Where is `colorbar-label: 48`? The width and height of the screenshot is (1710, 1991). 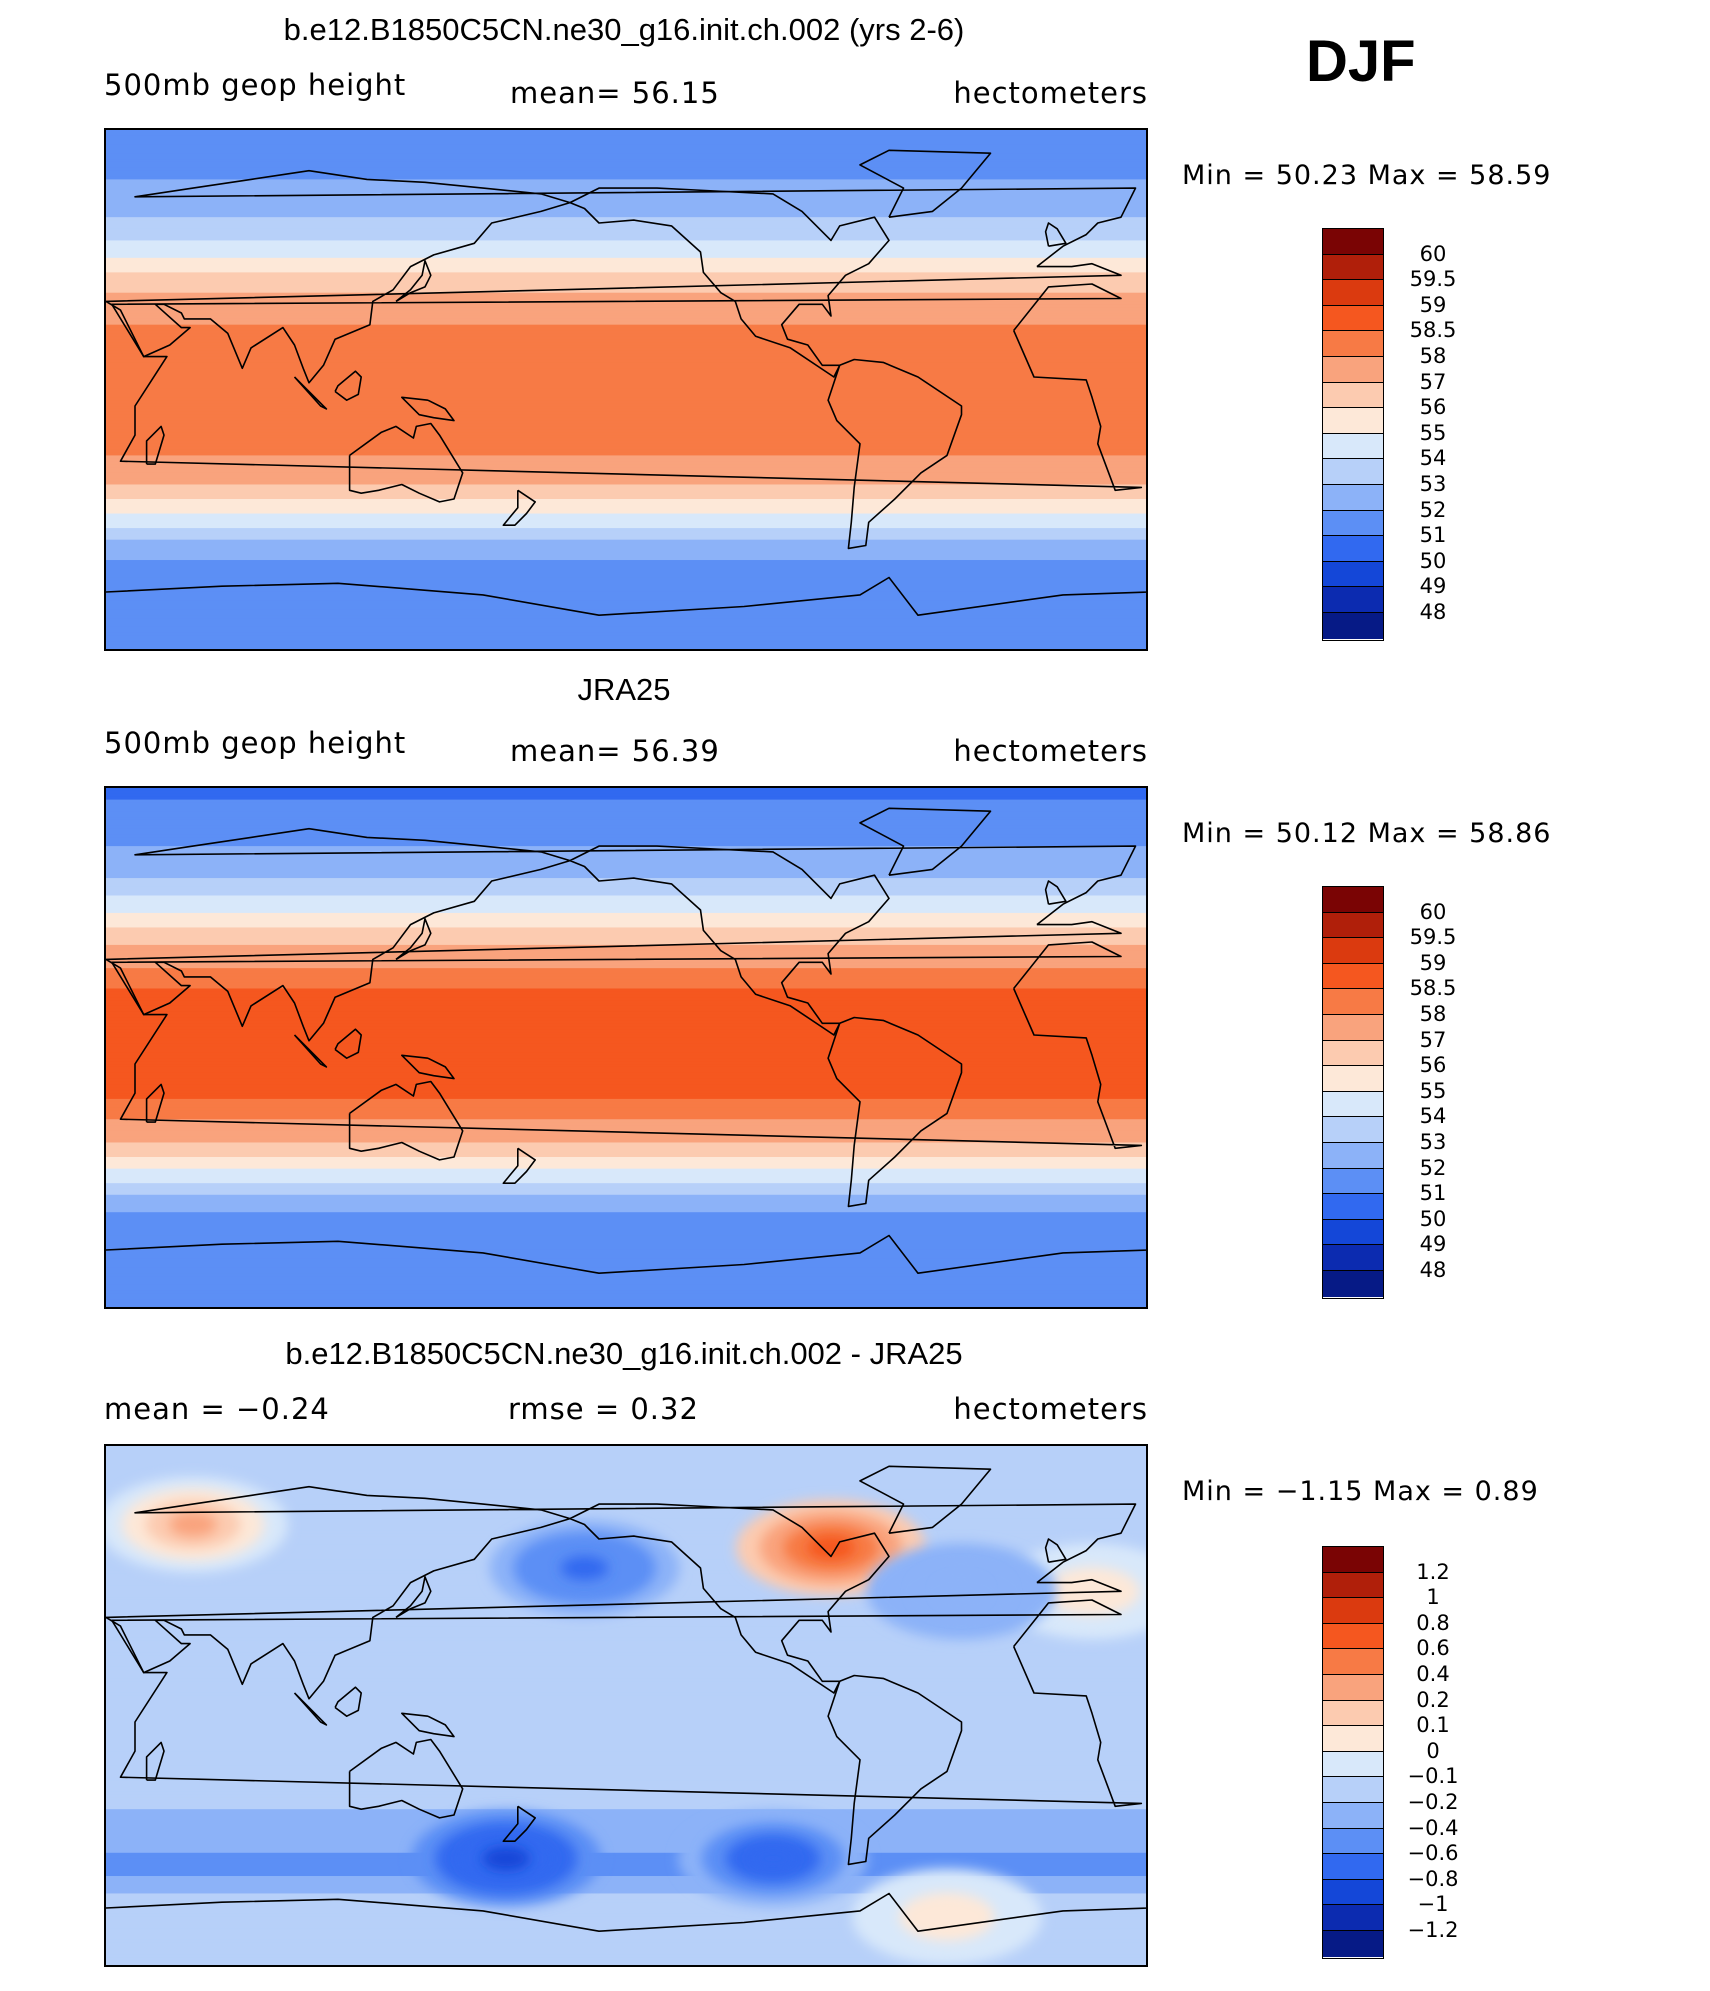 colorbar-label: 48 is located at coordinates (1433, 1270).